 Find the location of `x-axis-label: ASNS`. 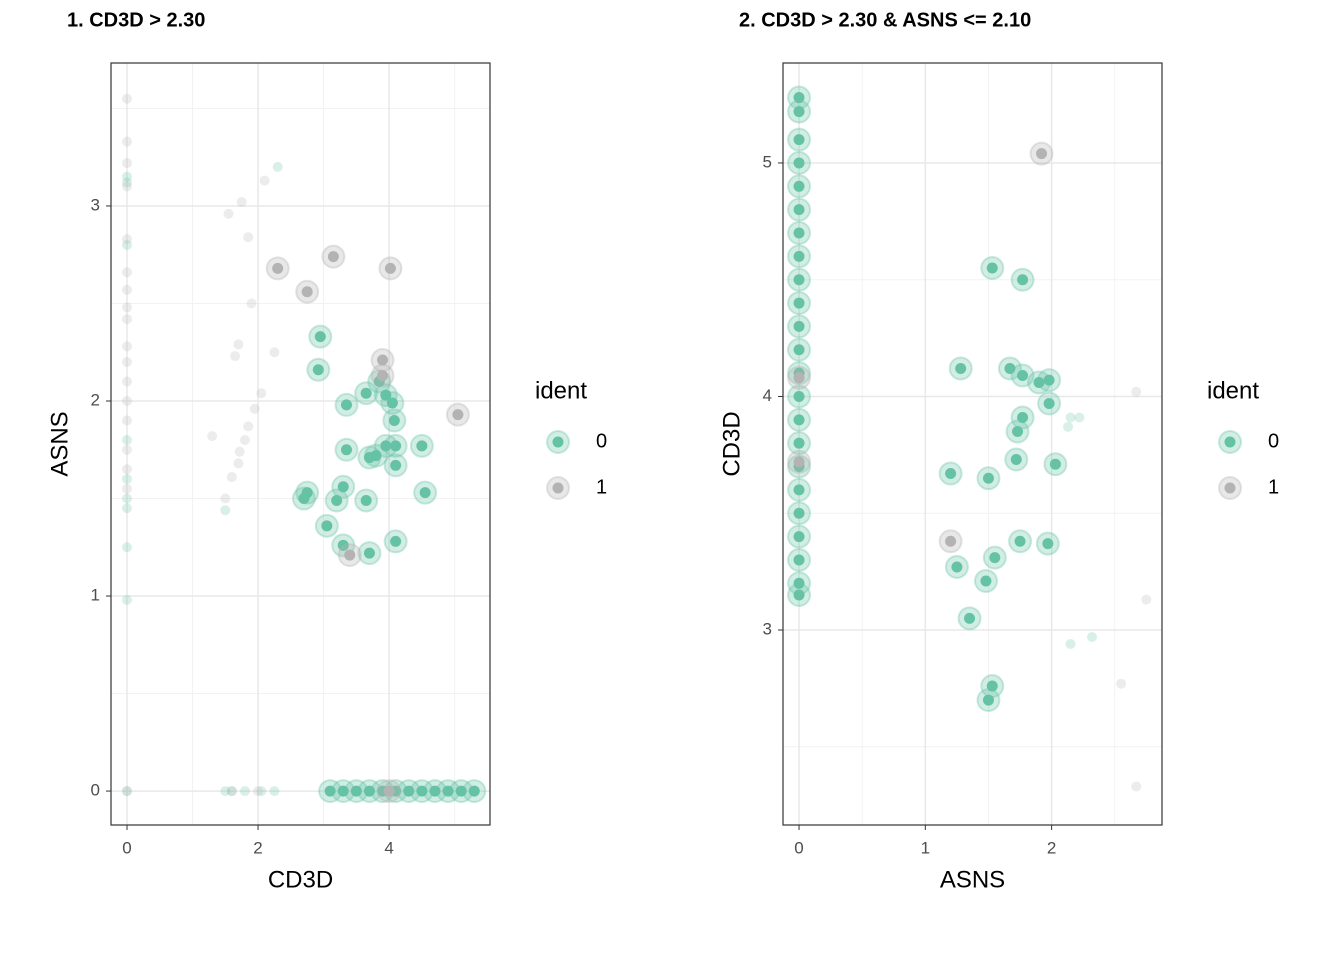

x-axis-label: ASNS is located at coordinates (972, 879).